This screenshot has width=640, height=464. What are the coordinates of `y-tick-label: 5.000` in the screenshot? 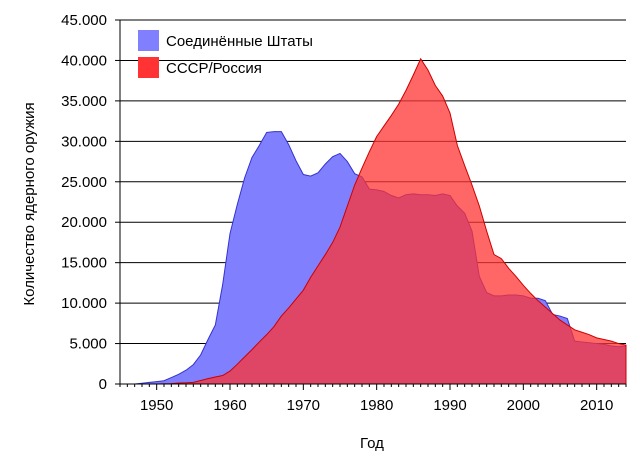 It's located at (88, 344).